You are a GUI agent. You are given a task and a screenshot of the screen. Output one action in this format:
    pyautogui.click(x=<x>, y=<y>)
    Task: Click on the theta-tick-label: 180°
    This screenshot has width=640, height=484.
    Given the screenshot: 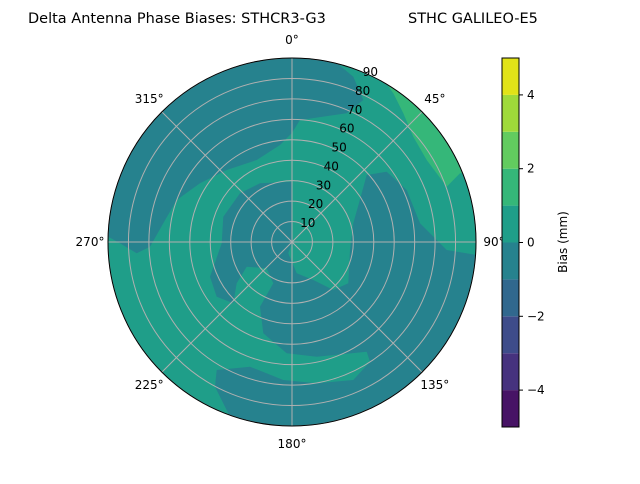 What is the action you would take?
    pyautogui.click(x=292, y=444)
    